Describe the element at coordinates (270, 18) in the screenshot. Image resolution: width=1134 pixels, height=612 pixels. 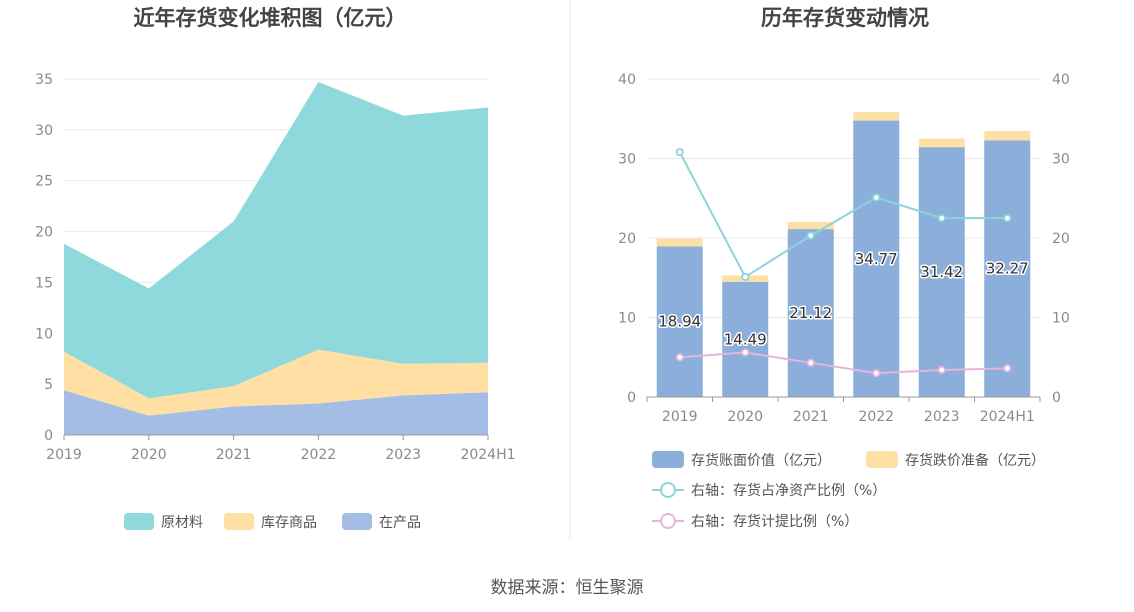
I see `left-chart-title: 近年存货变化堆积图（亿元）` at that location.